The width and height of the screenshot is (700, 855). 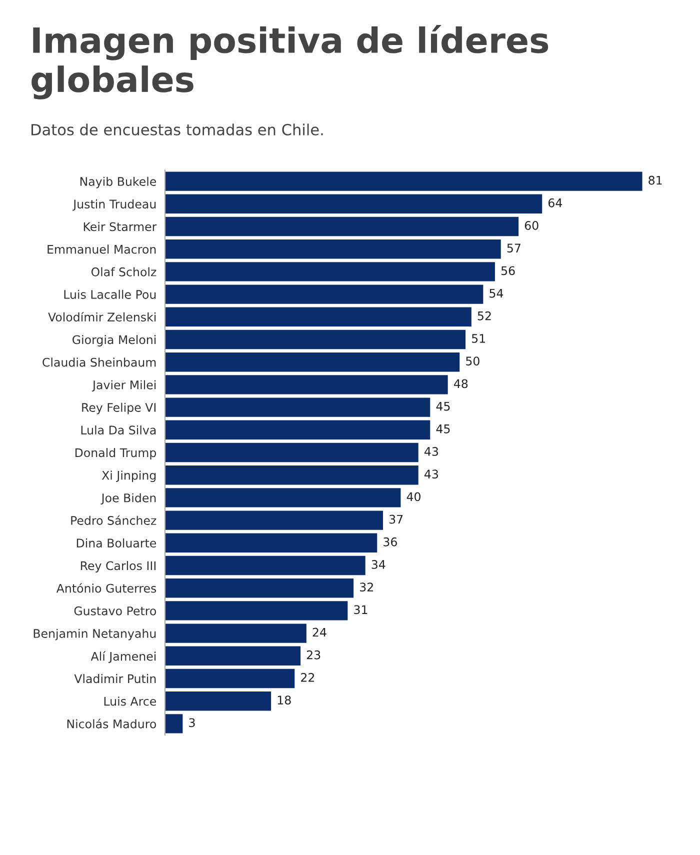 What do you see at coordinates (118, 430) in the screenshot?
I see `y-tick-label: Lula Da Silva` at bounding box center [118, 430].